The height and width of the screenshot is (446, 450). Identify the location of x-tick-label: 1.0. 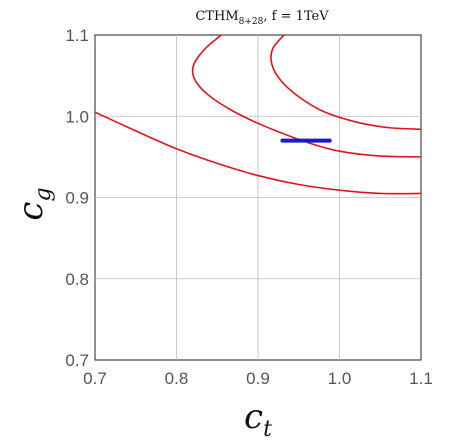
(340, 378).